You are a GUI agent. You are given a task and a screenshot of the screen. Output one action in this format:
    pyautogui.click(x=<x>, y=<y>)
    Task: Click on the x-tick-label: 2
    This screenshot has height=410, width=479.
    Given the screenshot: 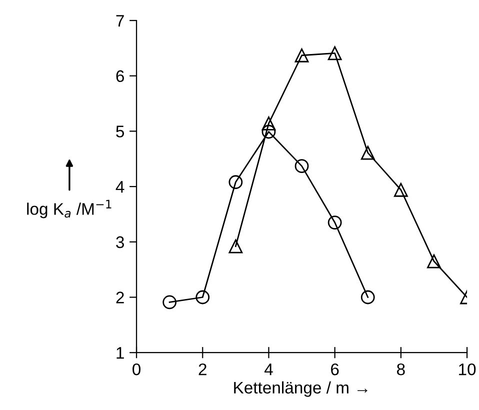 What is the action you would take?
    pyautogui.click(x=202, y=369)
    